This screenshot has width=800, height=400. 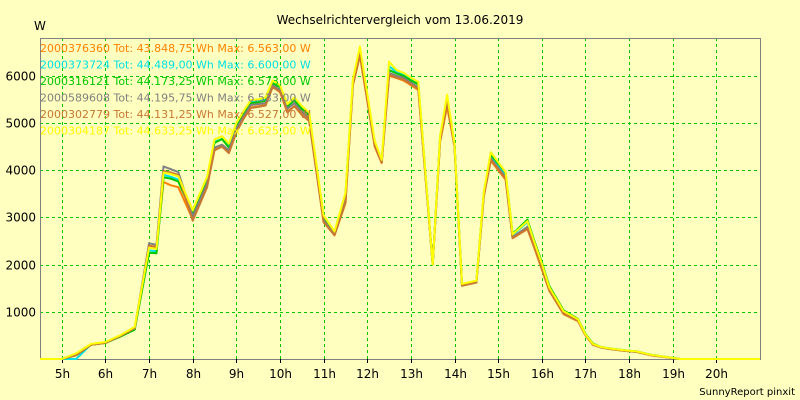 I want to click on x-tick-label: 10h, so click(x=280, y=374).